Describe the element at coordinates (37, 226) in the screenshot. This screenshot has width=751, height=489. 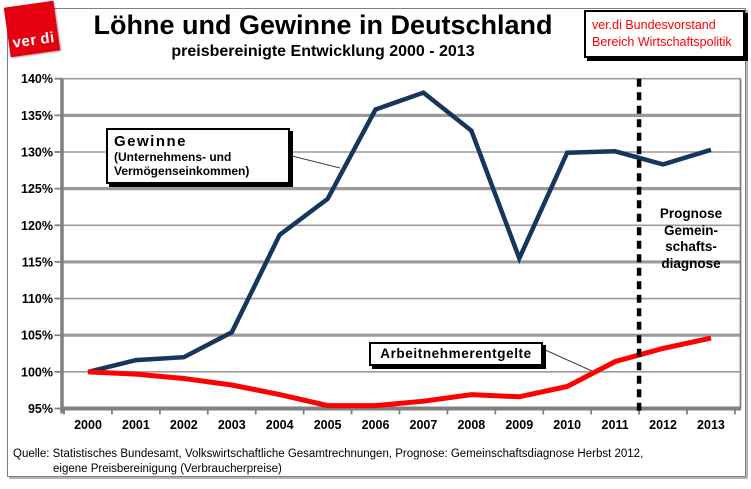
I see `y-tick-label: 120%` at that location.